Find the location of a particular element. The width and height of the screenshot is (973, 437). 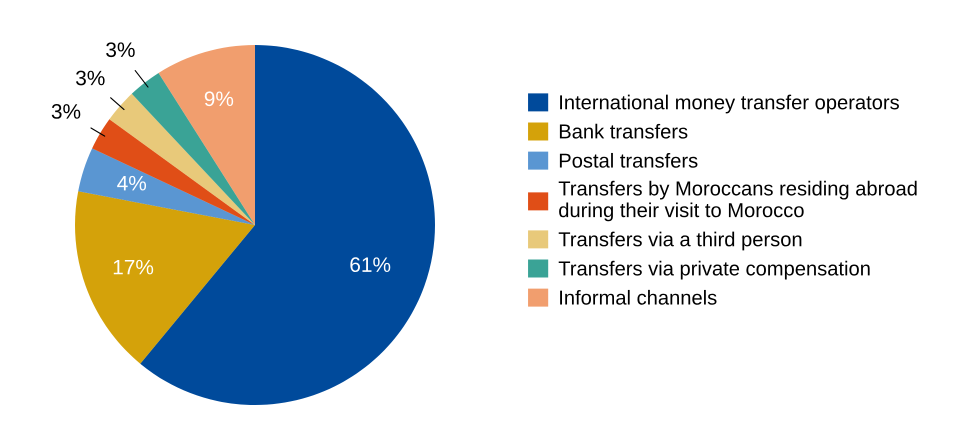

legend-label: Postal transfers is located at coordinates (629, 160).